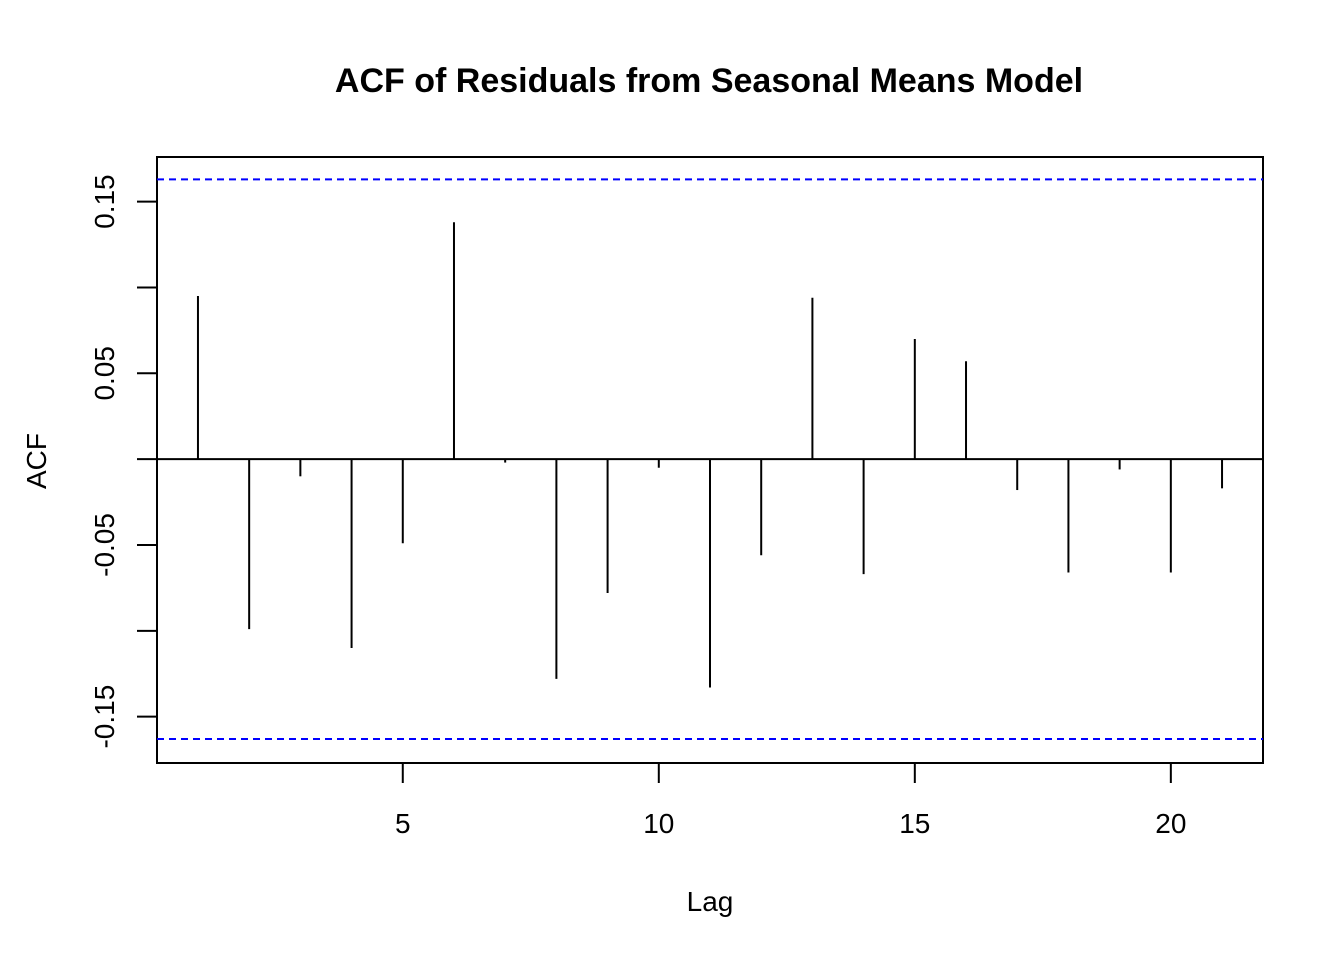  What do you see at coordinates (710, 901) in the screenshot?
I see `x-axis-label: Lag` at bounding box center [710, 901].